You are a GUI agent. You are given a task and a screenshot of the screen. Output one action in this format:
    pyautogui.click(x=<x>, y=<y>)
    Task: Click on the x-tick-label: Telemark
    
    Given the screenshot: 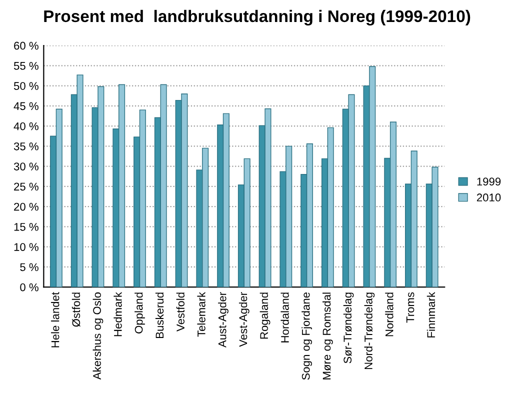 What is the action you would take?
    pyautogui.click(x=201, y=314)
    